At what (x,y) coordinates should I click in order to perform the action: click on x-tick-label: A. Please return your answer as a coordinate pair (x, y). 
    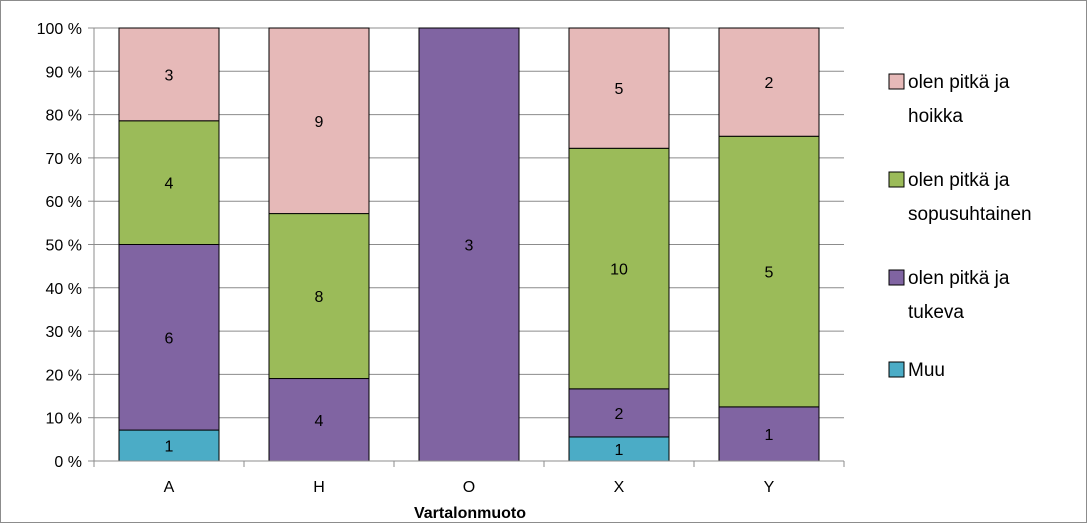
    Looking at the image, I should click on (169, 487).